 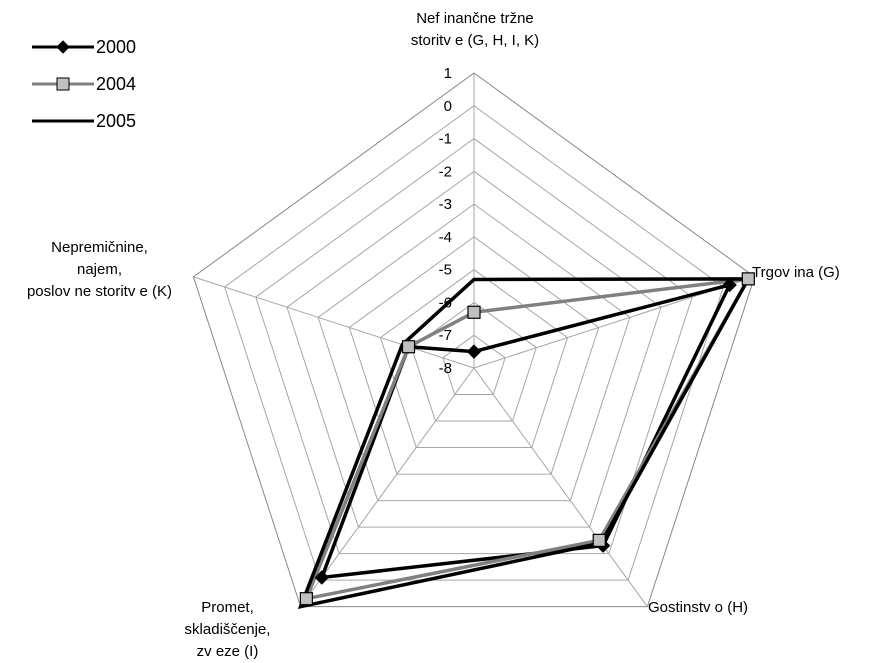 I want to click on legend-swatch-2004, so click(x=63, y=84).